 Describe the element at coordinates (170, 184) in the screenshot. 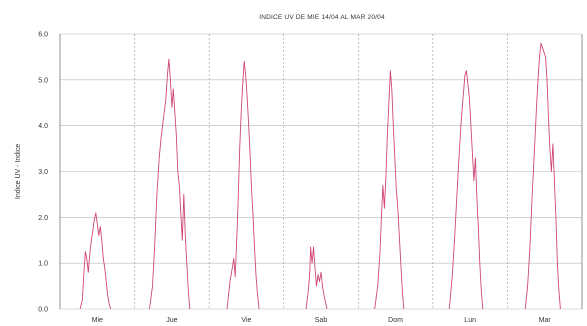

I see `series-line-jue` at that location.